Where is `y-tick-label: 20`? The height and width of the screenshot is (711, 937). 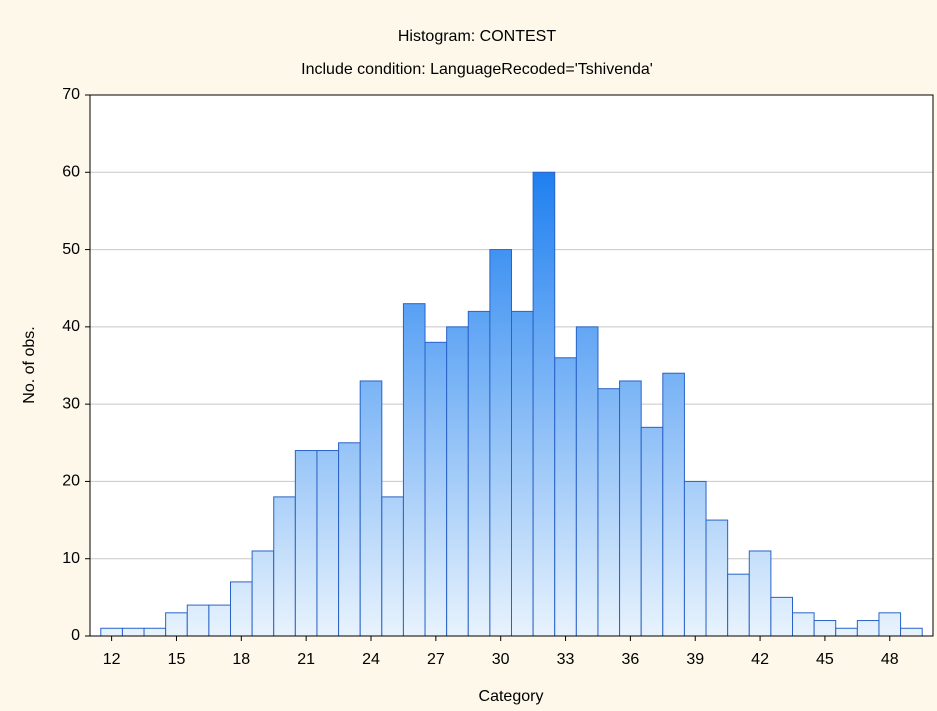 y-tick-label: 20 is located at coordinates (71, 481).